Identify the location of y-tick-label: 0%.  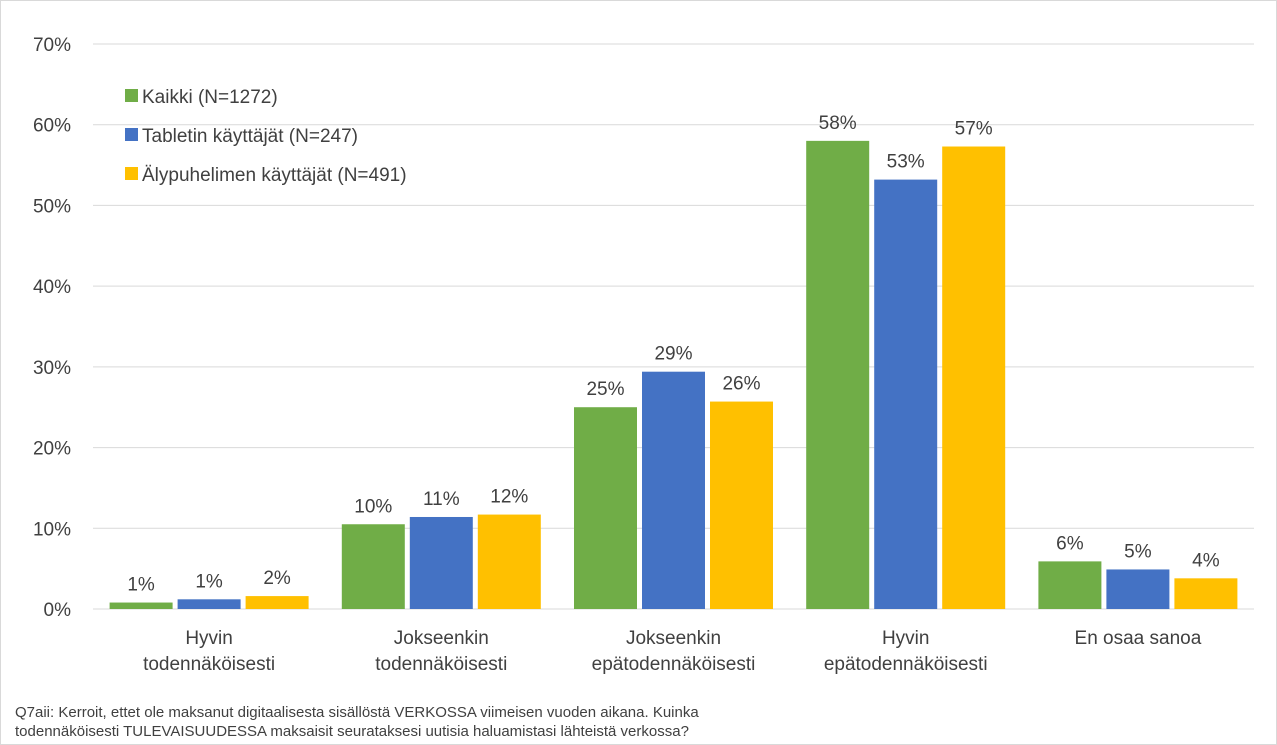
(58, 610).